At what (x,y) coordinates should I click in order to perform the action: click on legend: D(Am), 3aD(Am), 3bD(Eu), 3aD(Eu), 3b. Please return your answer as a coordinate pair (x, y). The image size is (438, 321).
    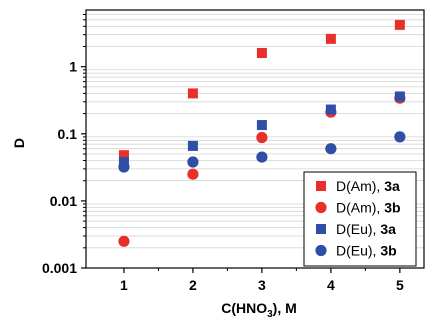
    Looking at the image, I should click on (360, 219).